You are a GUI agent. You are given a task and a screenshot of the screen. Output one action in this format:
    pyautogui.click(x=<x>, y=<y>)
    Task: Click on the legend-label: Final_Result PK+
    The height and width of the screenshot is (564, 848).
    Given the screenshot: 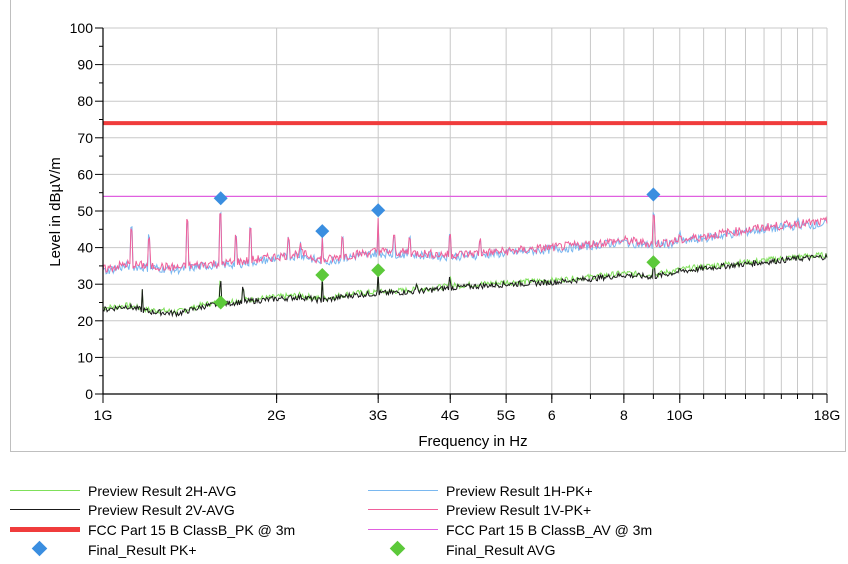 What is the action you would take?
    pyautogui.click(x=142, y=549)
    